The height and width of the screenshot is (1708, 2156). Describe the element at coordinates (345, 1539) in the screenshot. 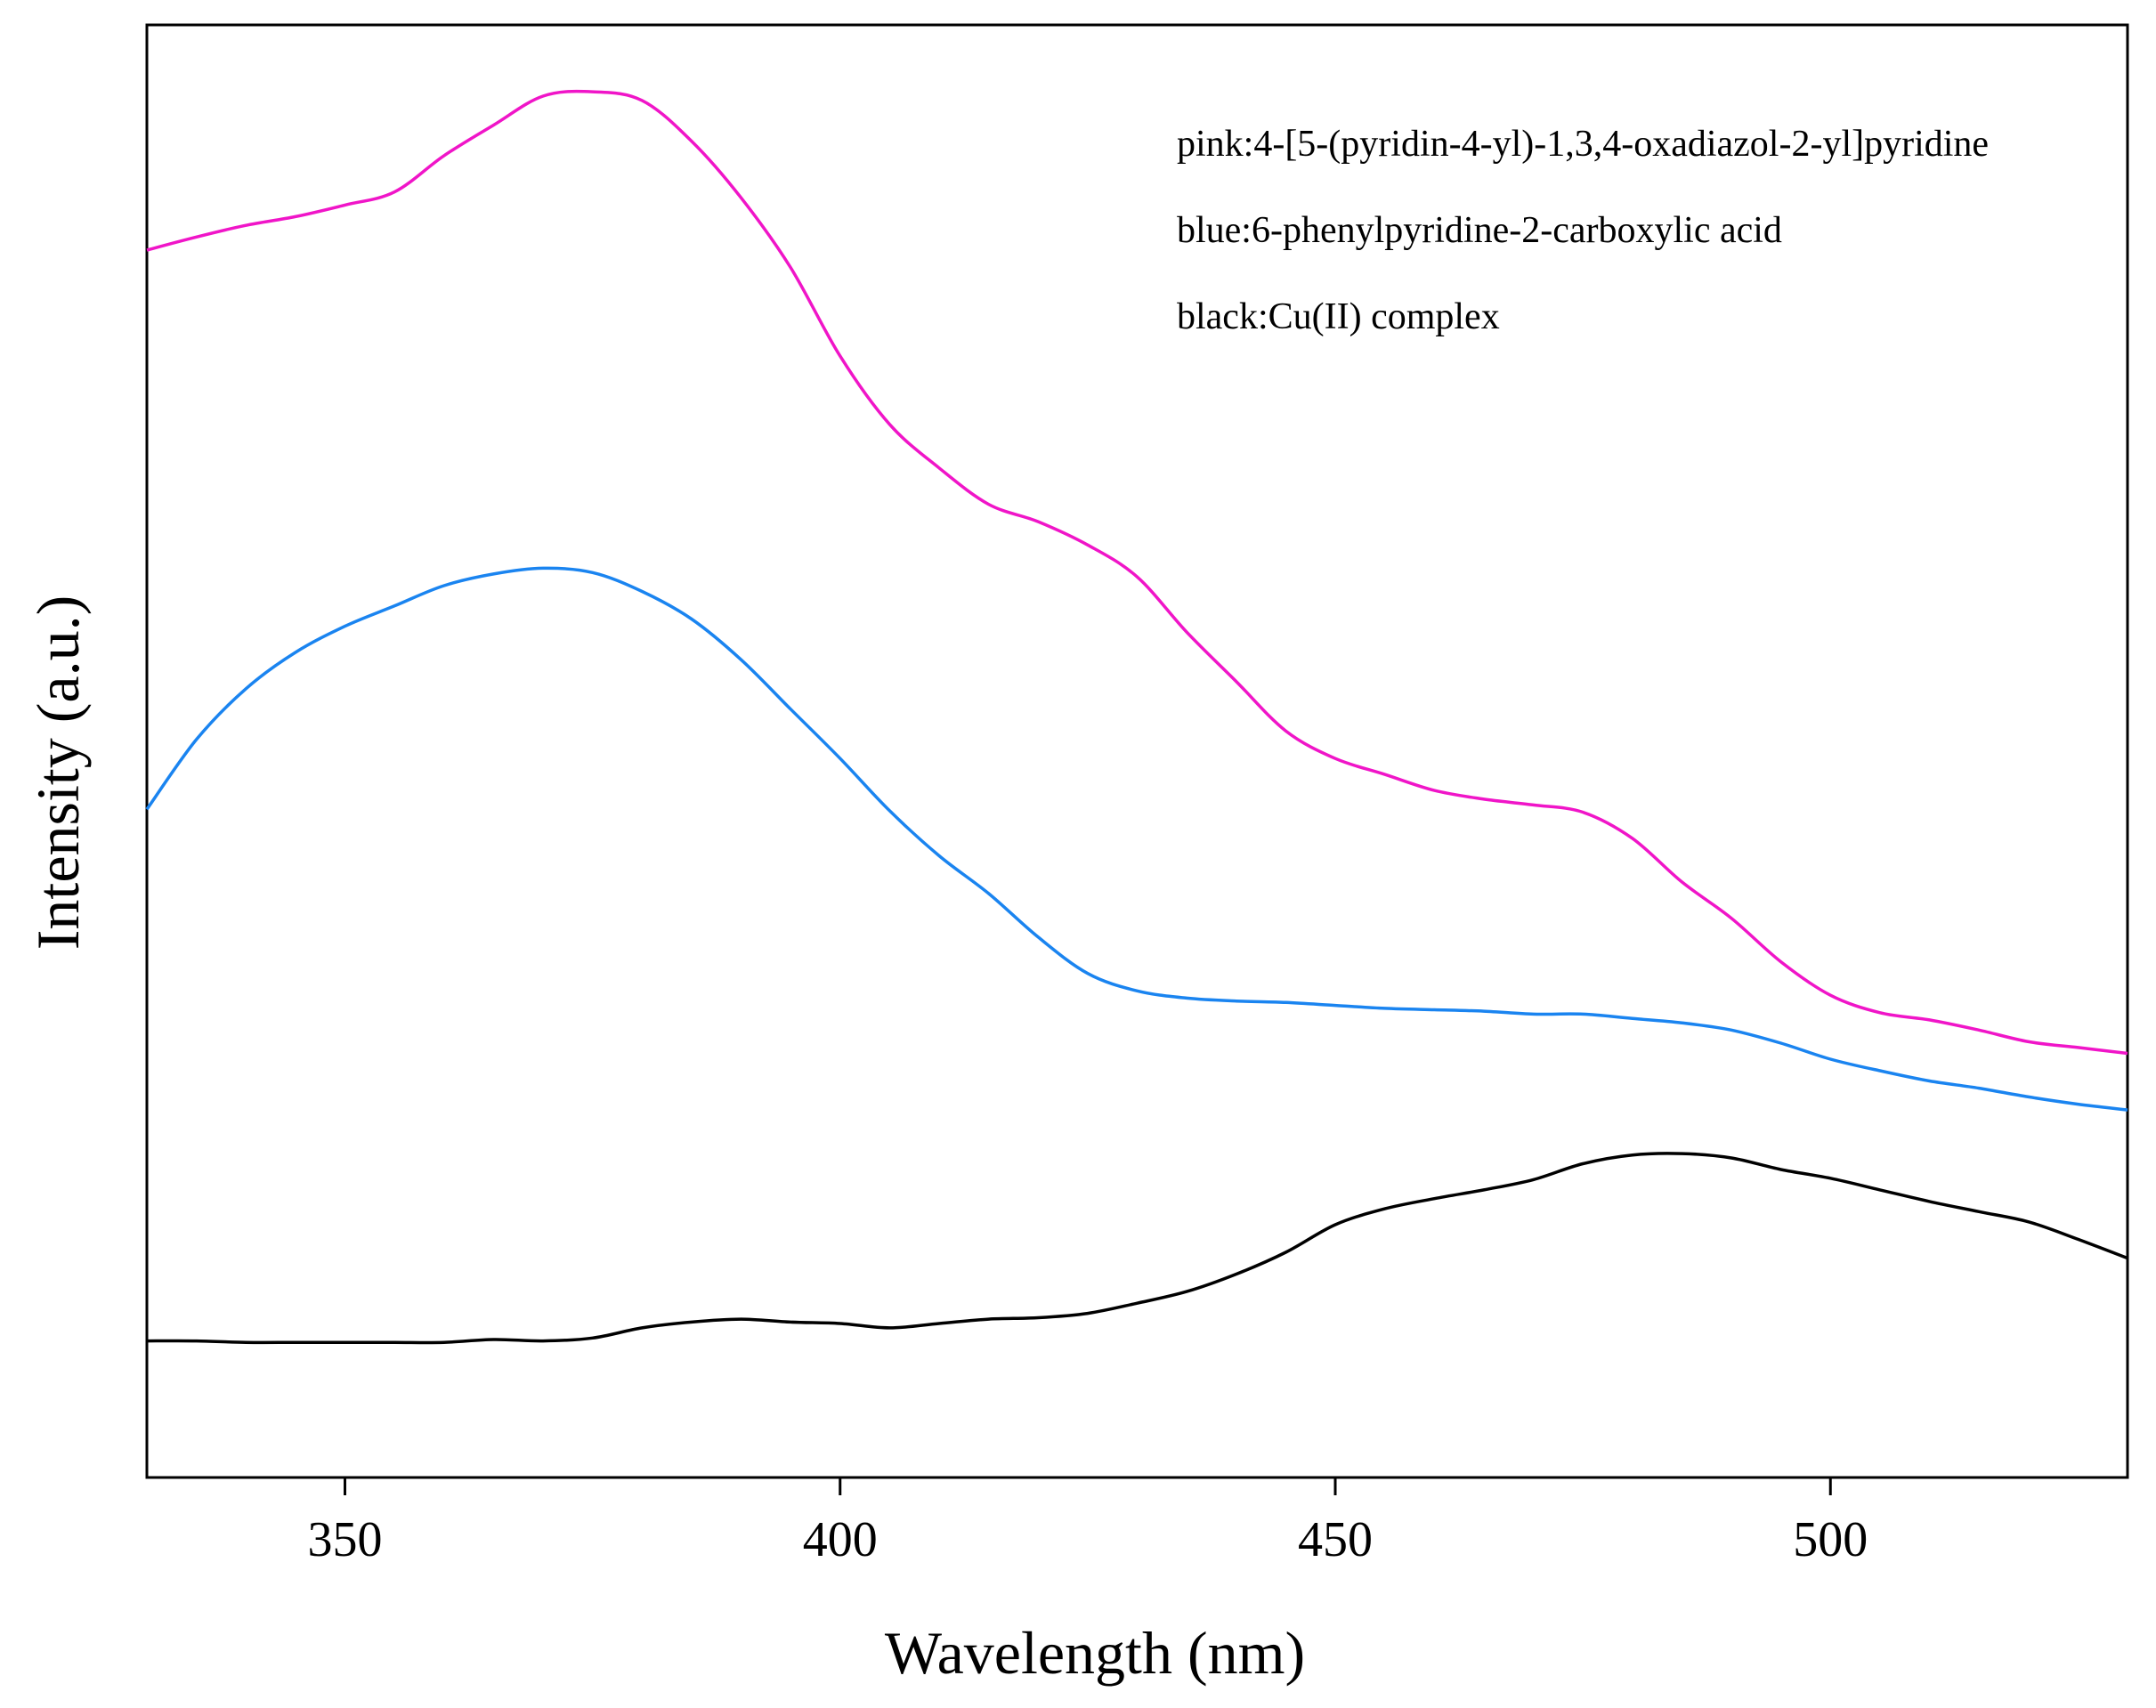

I see `x-tick-label-350: 350` at that location.